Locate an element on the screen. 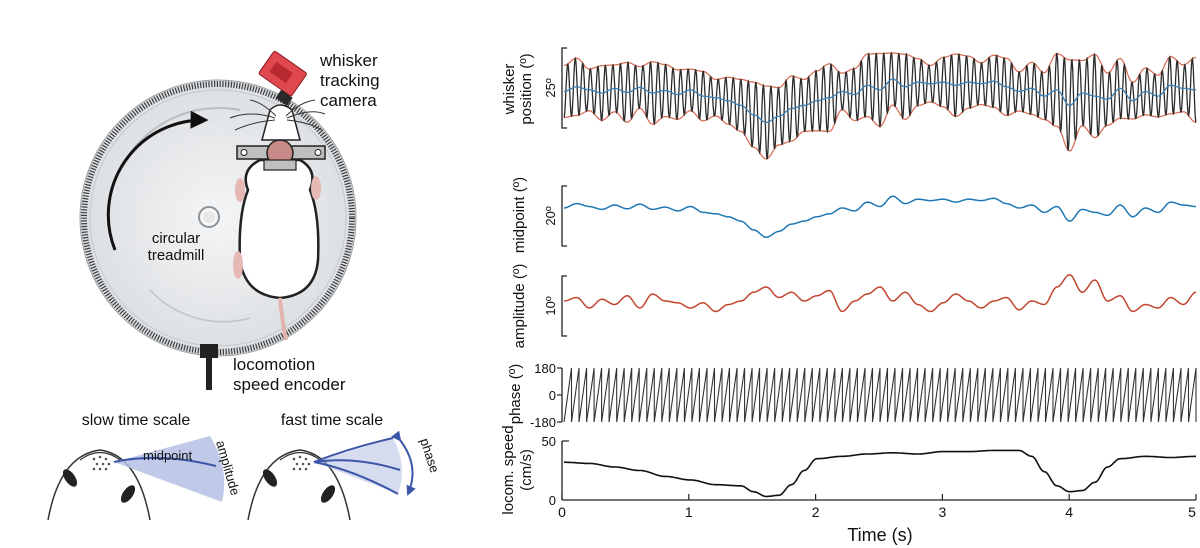  midpoint-trace is located at coordinates (879, 217).